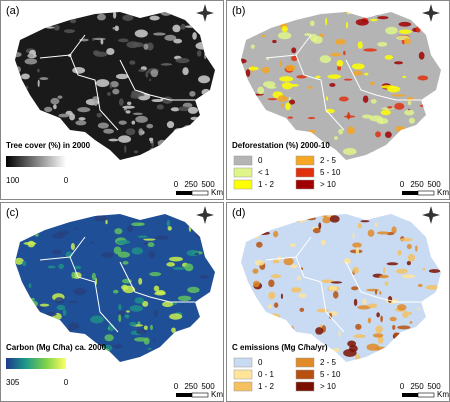  Describe the element at coordinates (12, 11) in the screenshot. I see `panel-label: (a)` at that location.